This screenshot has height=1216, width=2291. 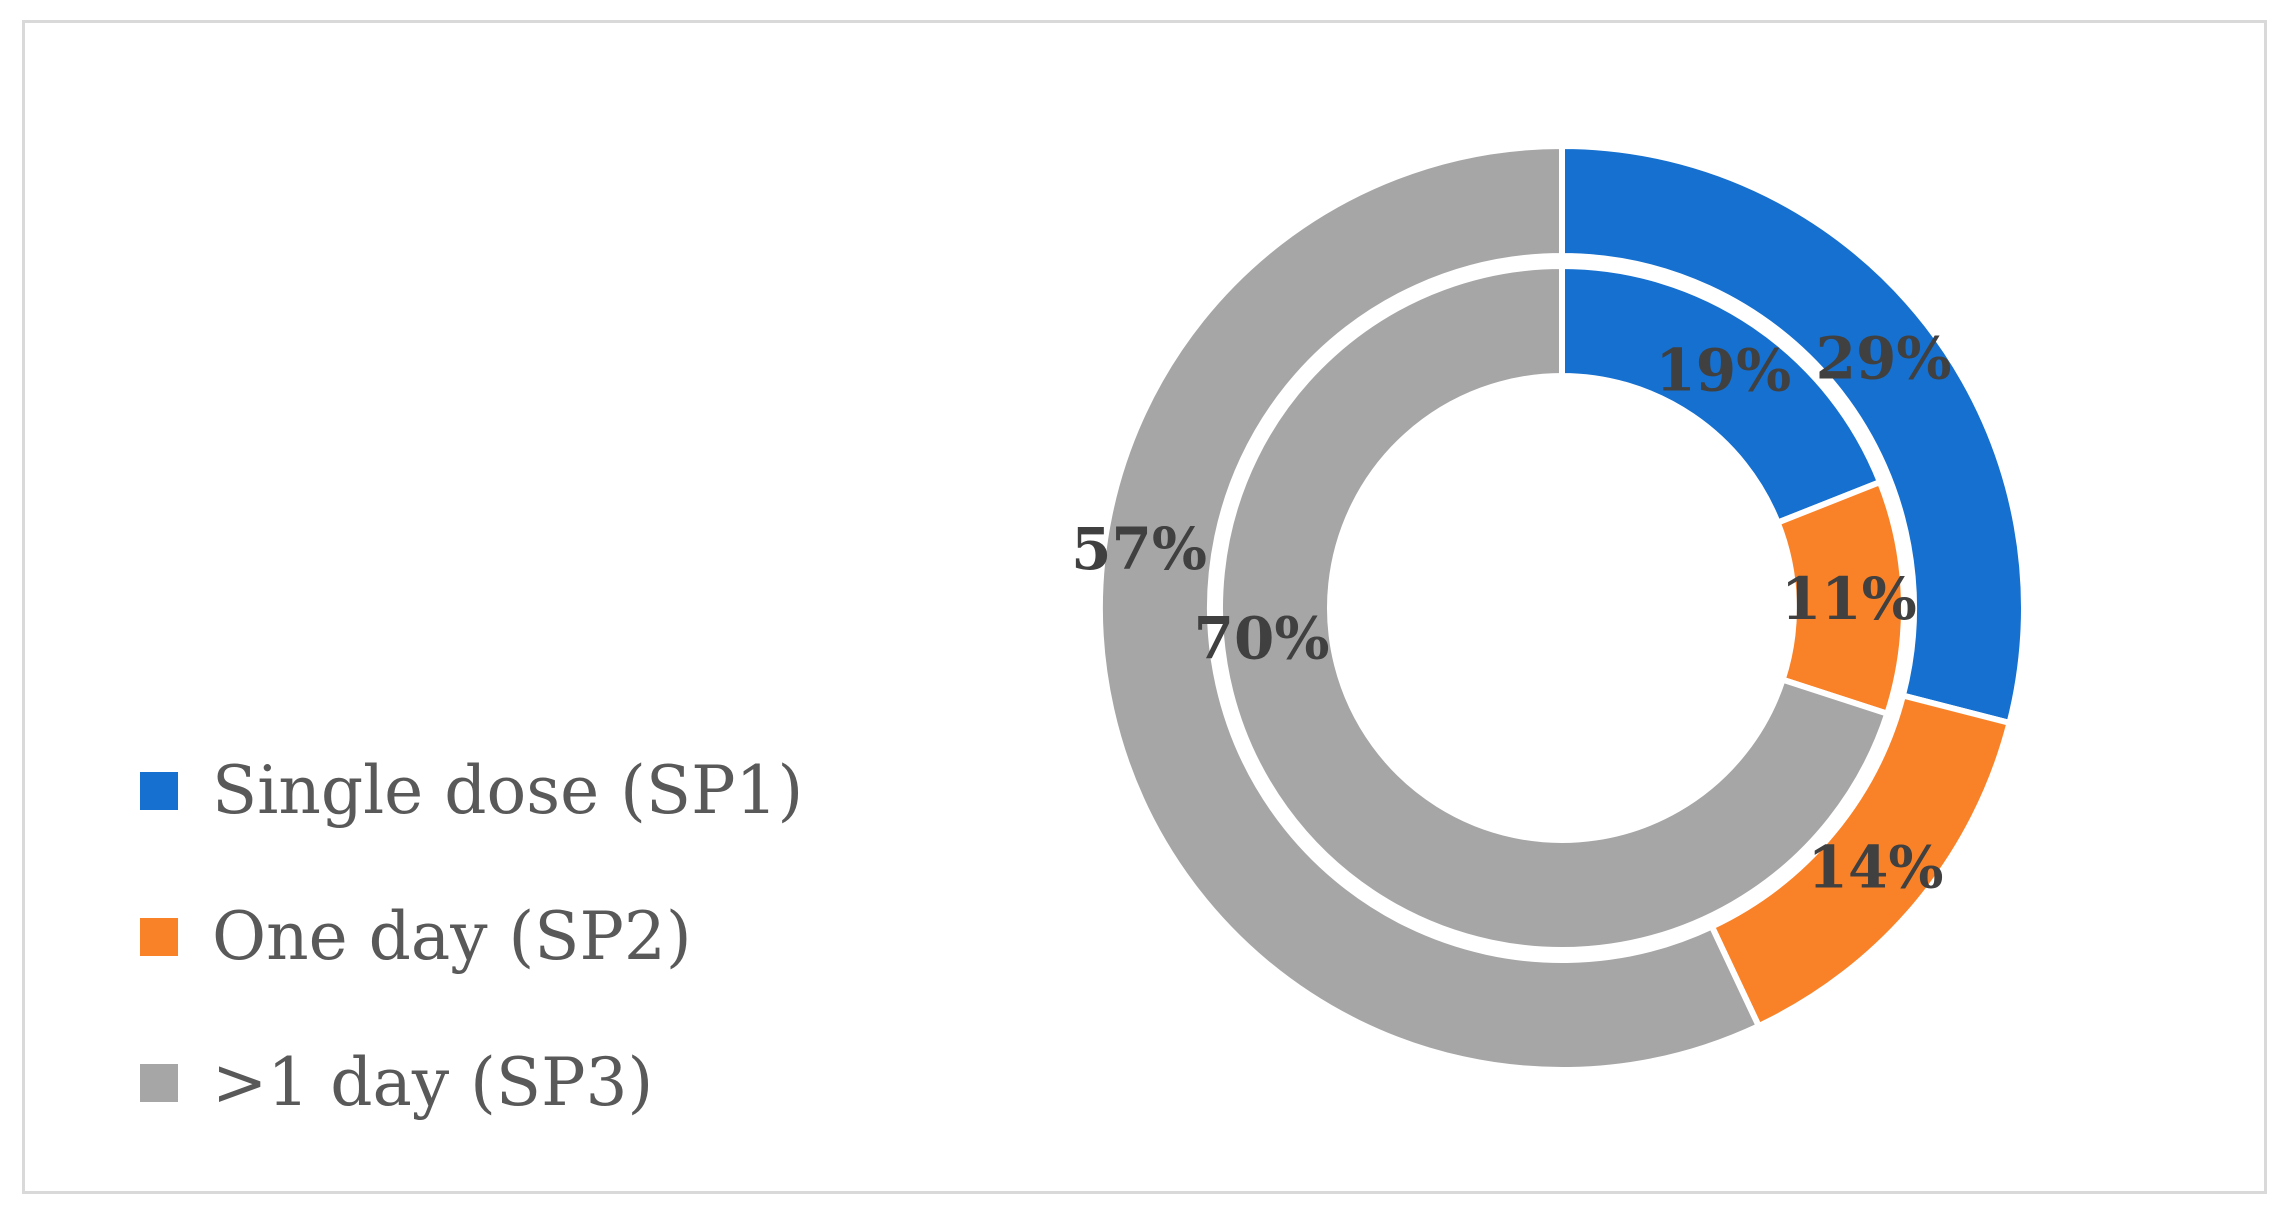 What do you see at coordinates (1262, 638) in the screenshot?
I see `inner-ring-label-more-than-one-day: 70%` at bounding box center [1262, 638].